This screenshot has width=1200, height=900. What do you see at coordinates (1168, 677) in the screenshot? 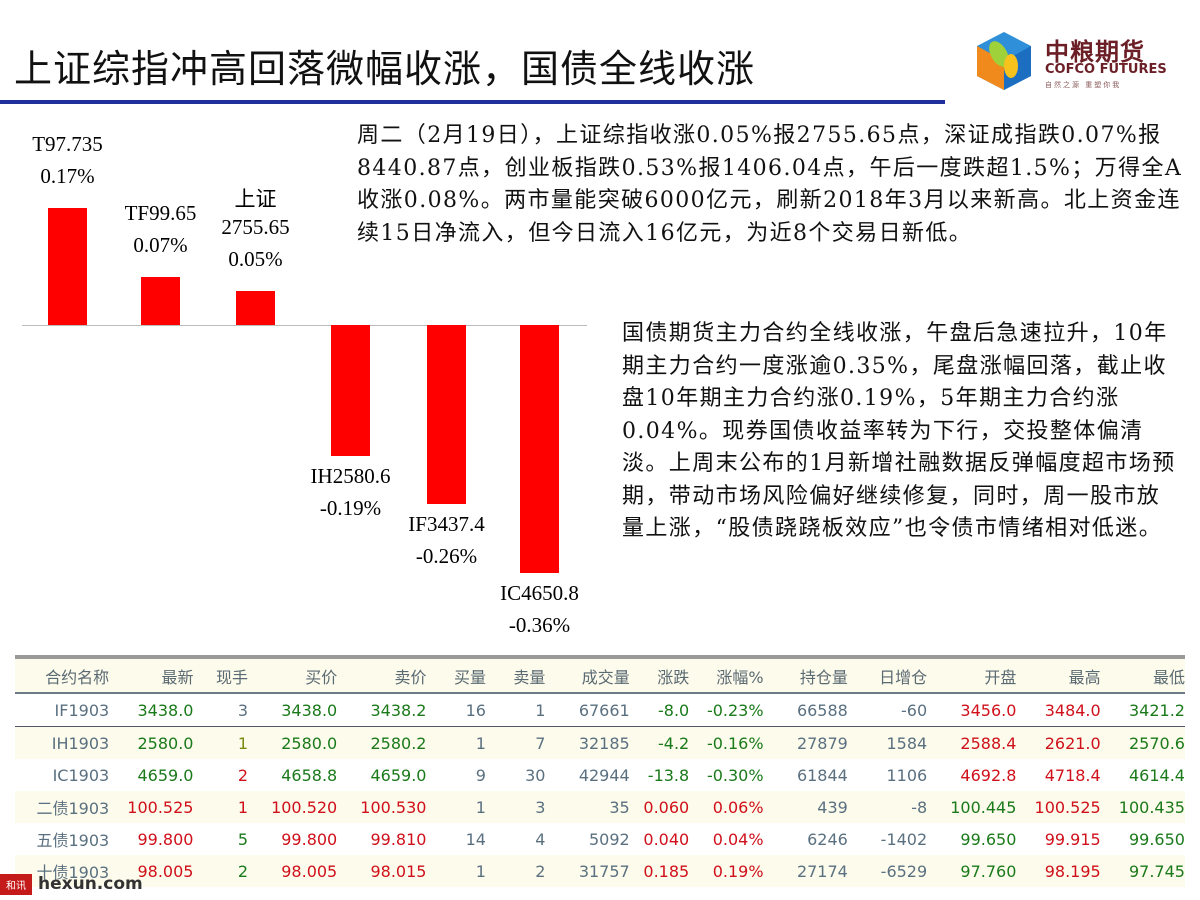
I see `column-header: 最低` at bounding box center [1168, 677].